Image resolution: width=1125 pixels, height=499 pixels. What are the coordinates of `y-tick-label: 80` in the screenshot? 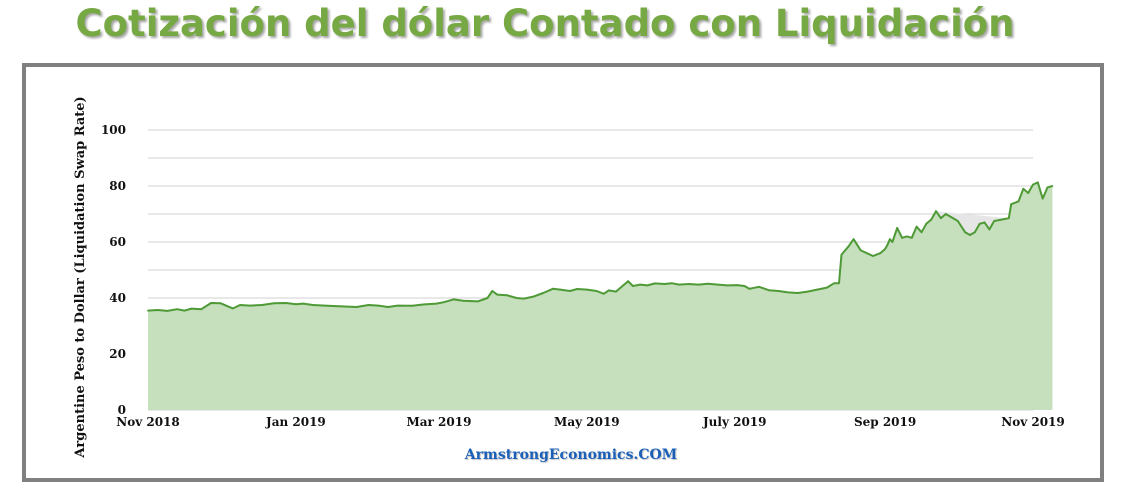 It's located at (117, 186).